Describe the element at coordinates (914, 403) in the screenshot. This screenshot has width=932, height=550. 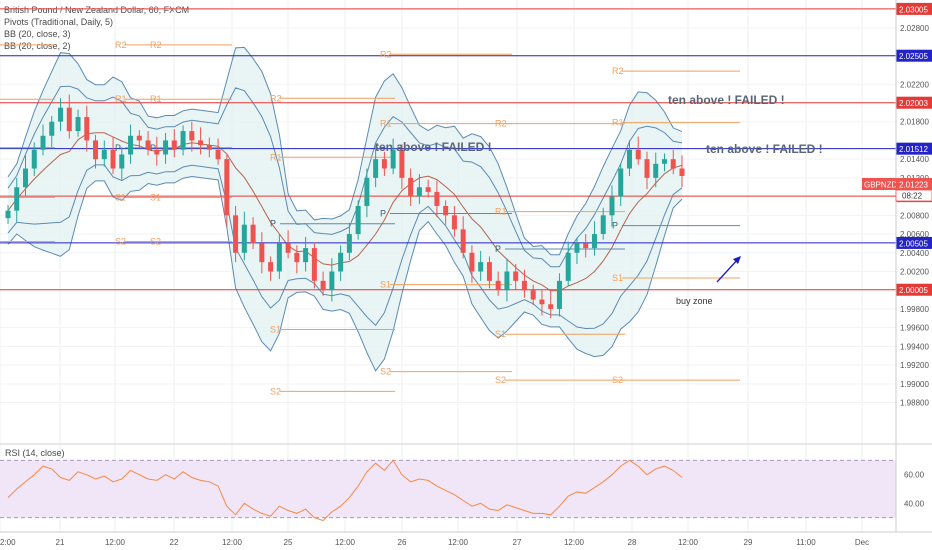
I see `price-tick: 1.98800` at that location.